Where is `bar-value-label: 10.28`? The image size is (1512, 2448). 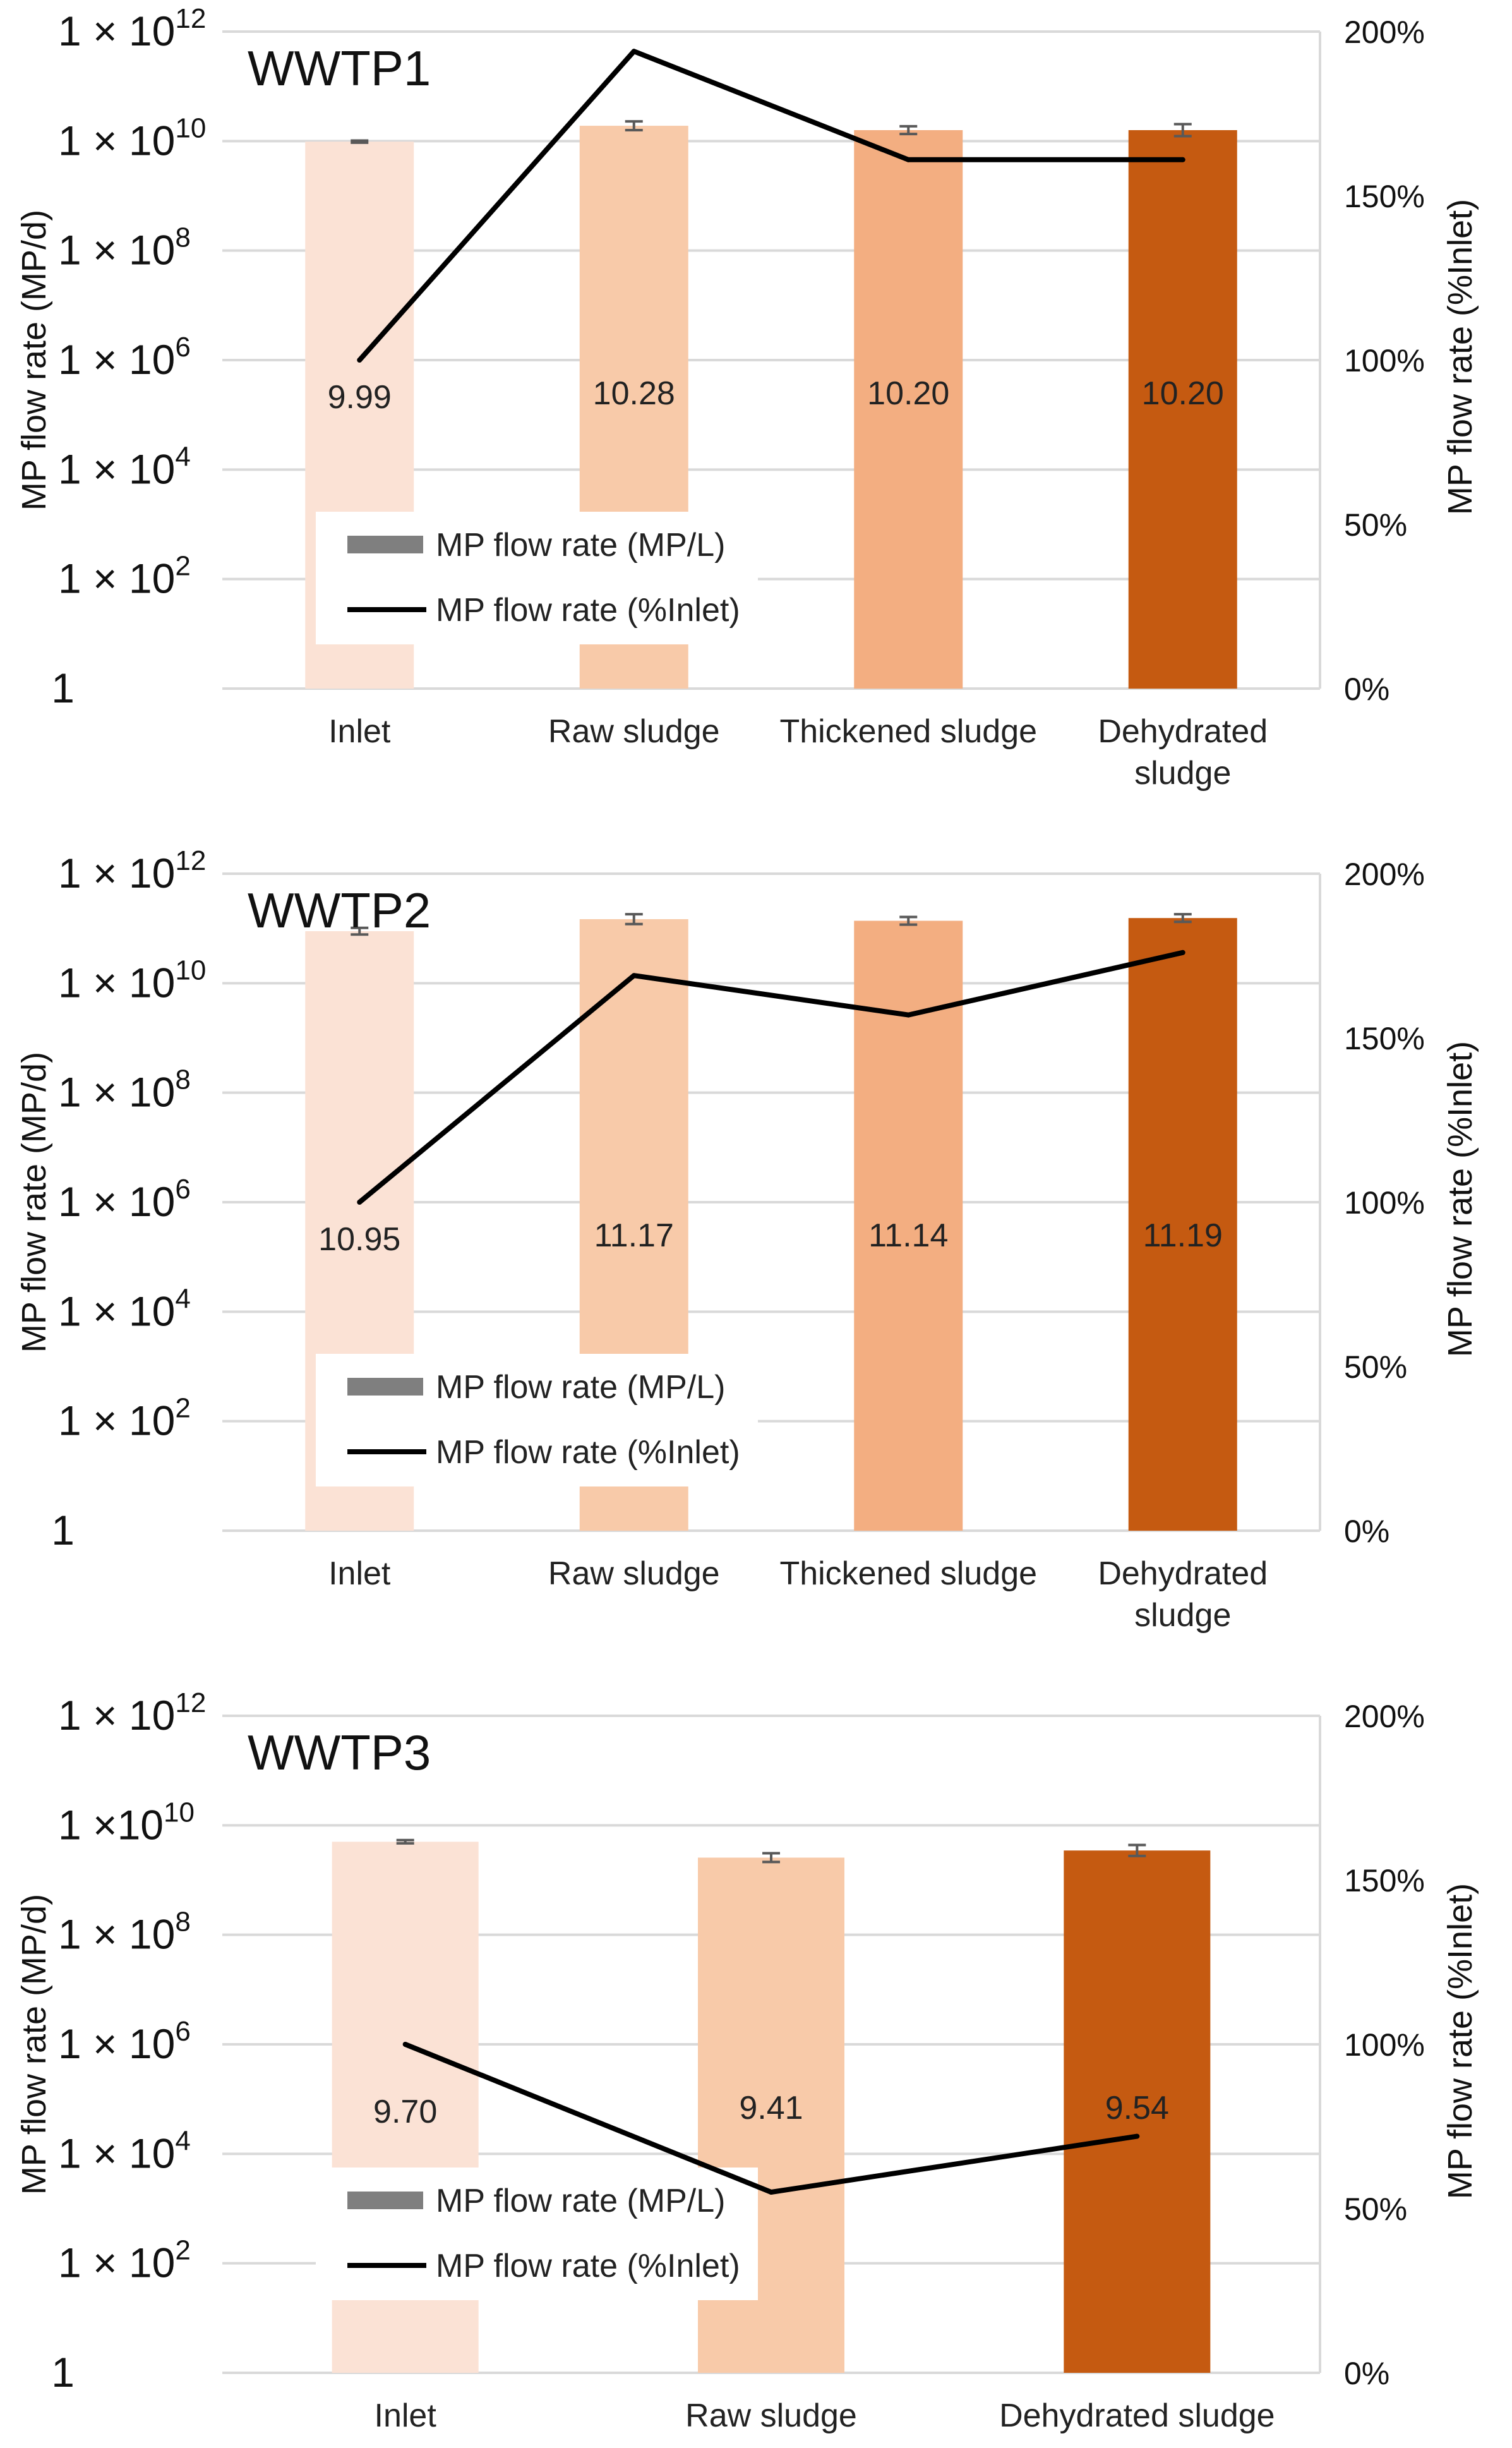
bar-value-label: 10.28 is located at coordinates (634, 393).